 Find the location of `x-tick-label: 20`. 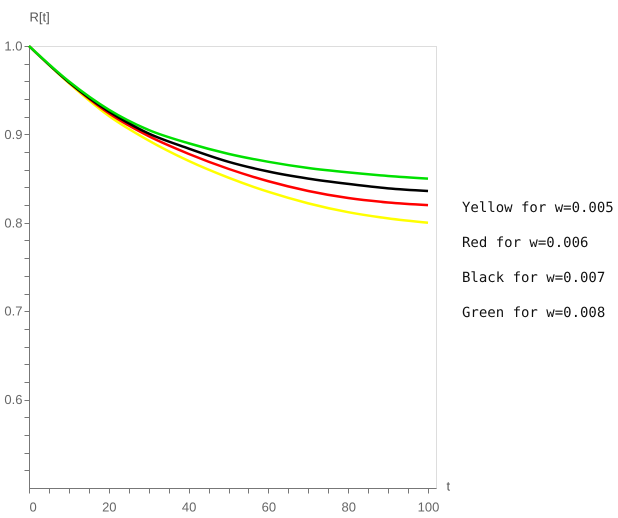

x-tick-label: 20 is located at coordinates (109, 507).